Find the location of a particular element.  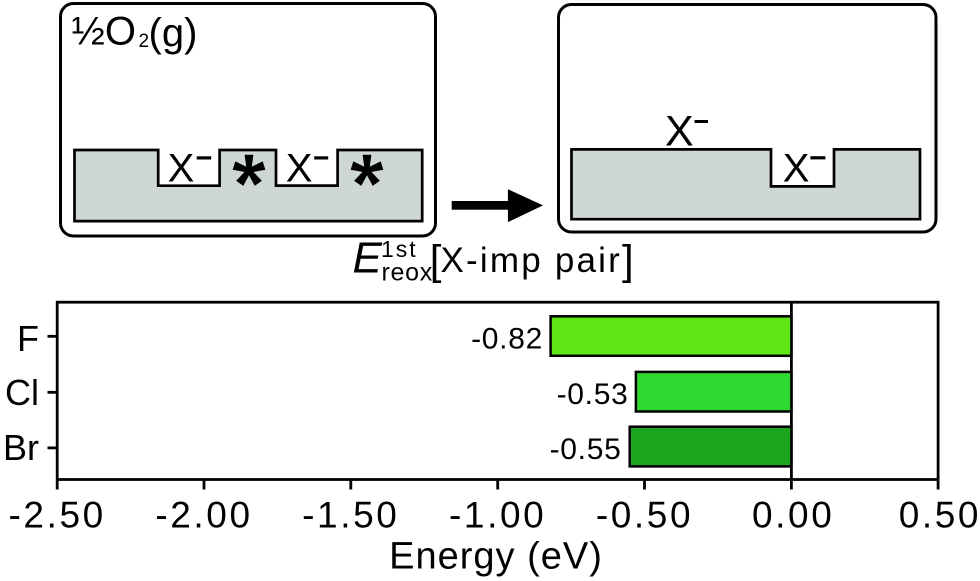

svg-text: 0.50 is located at coordinates (939, 515).